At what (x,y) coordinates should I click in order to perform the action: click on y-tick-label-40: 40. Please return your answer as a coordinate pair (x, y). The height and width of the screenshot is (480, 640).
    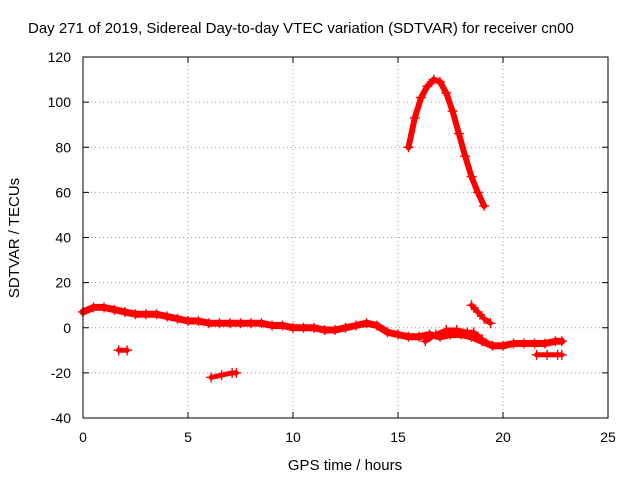
    Looking at the image, I should click on (63, 238).